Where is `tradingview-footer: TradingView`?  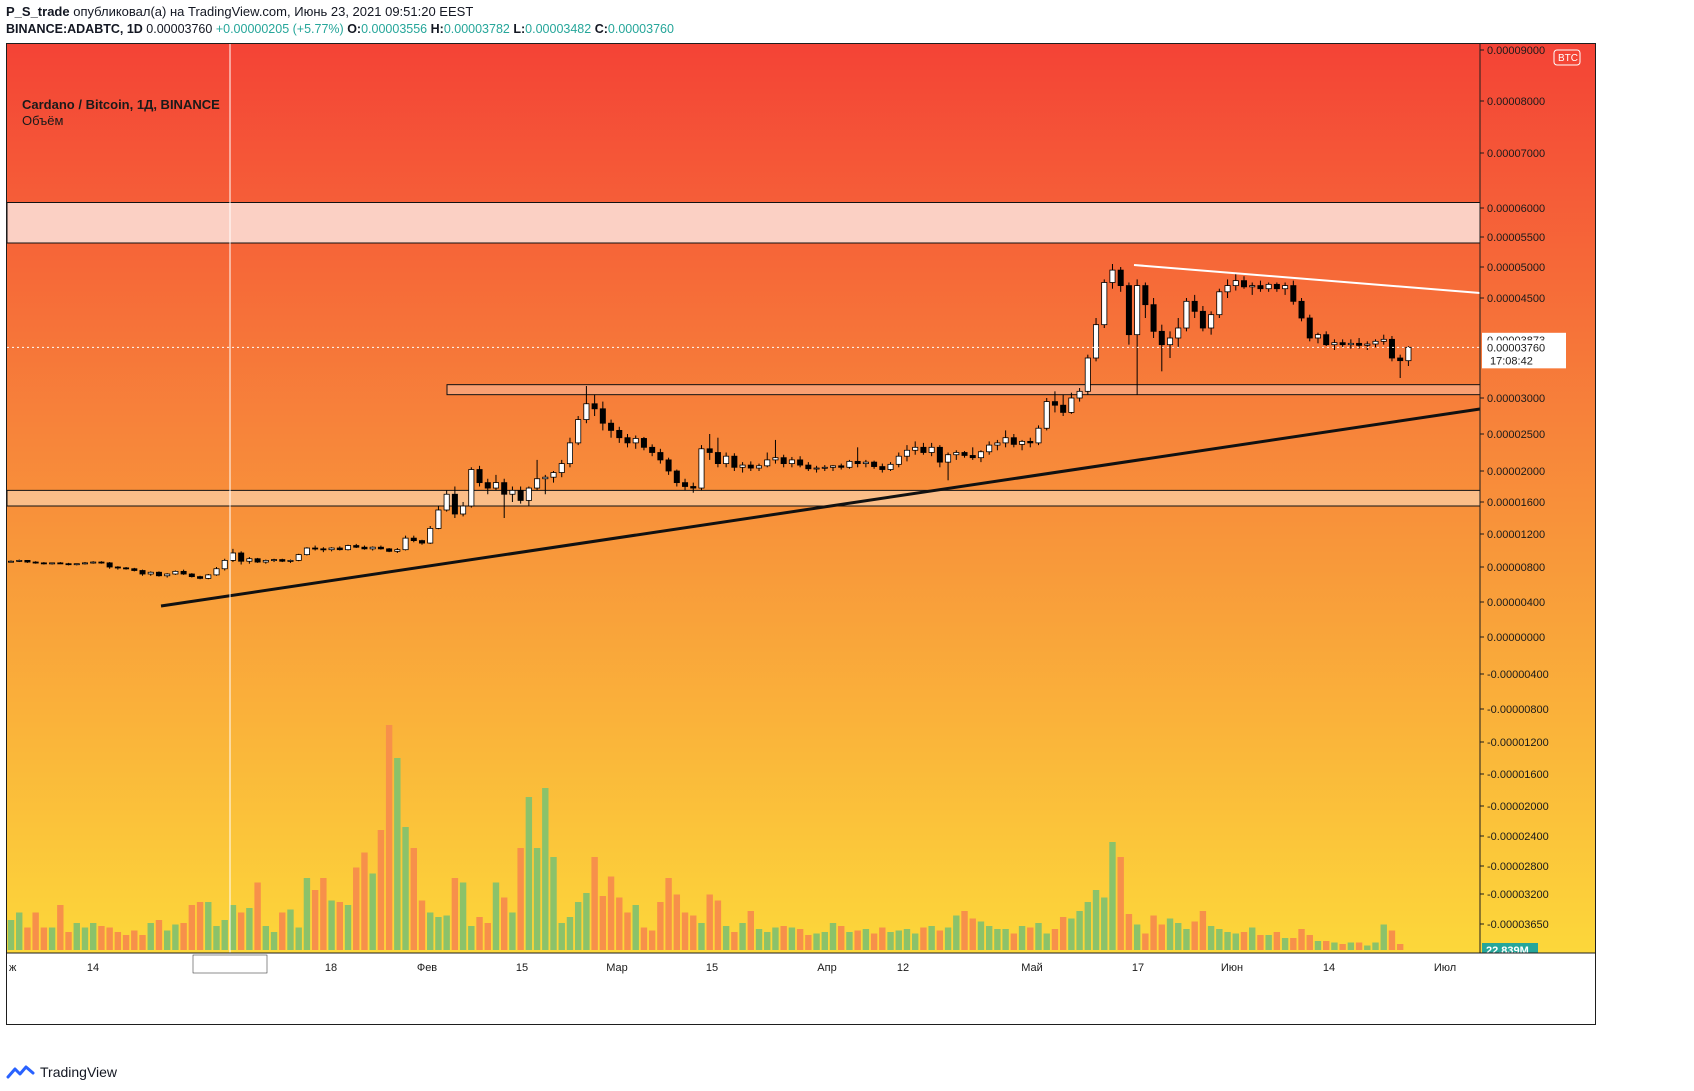 tradingview-footer: TradingView is located at coordinates (61, 1072).